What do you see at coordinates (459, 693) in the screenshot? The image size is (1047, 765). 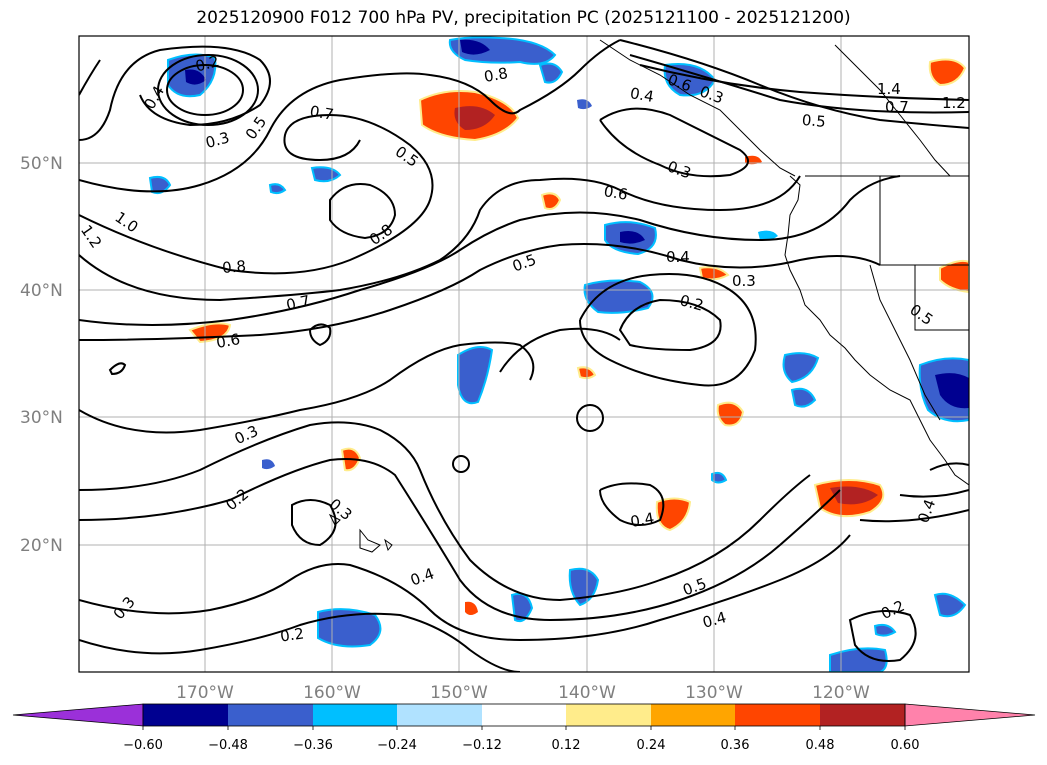 I see `lon-label: 150°W` at bounding box center [459, 693].